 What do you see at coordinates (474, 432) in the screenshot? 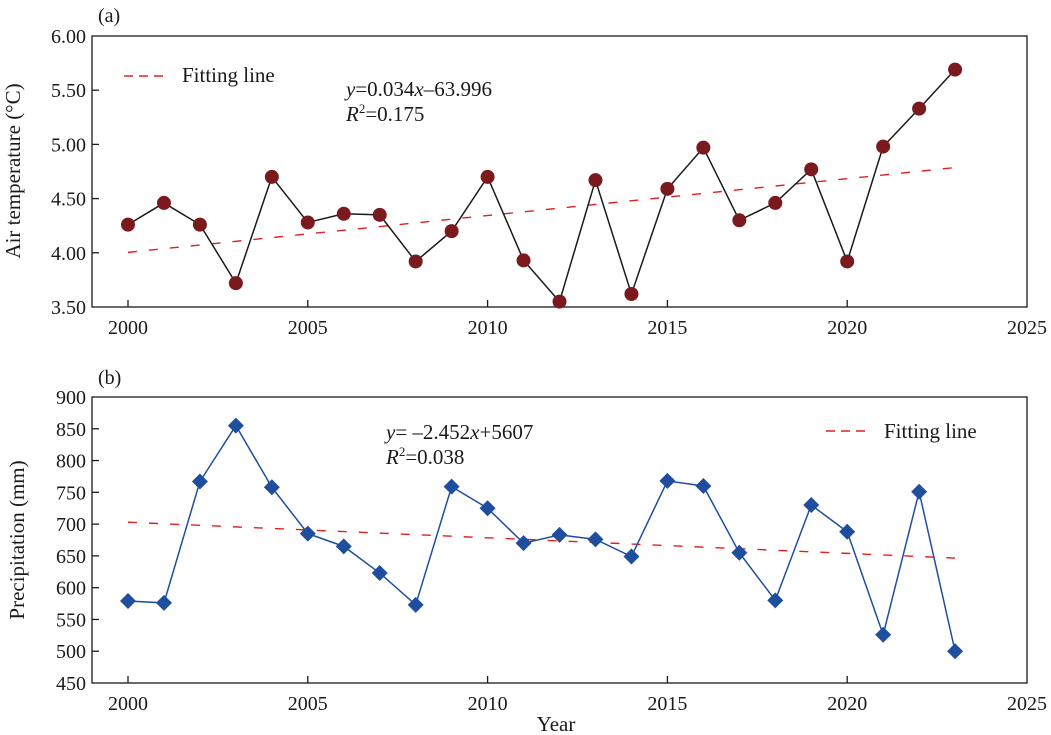
I see `eq-x-b: x` at bounding box center [474, 432].